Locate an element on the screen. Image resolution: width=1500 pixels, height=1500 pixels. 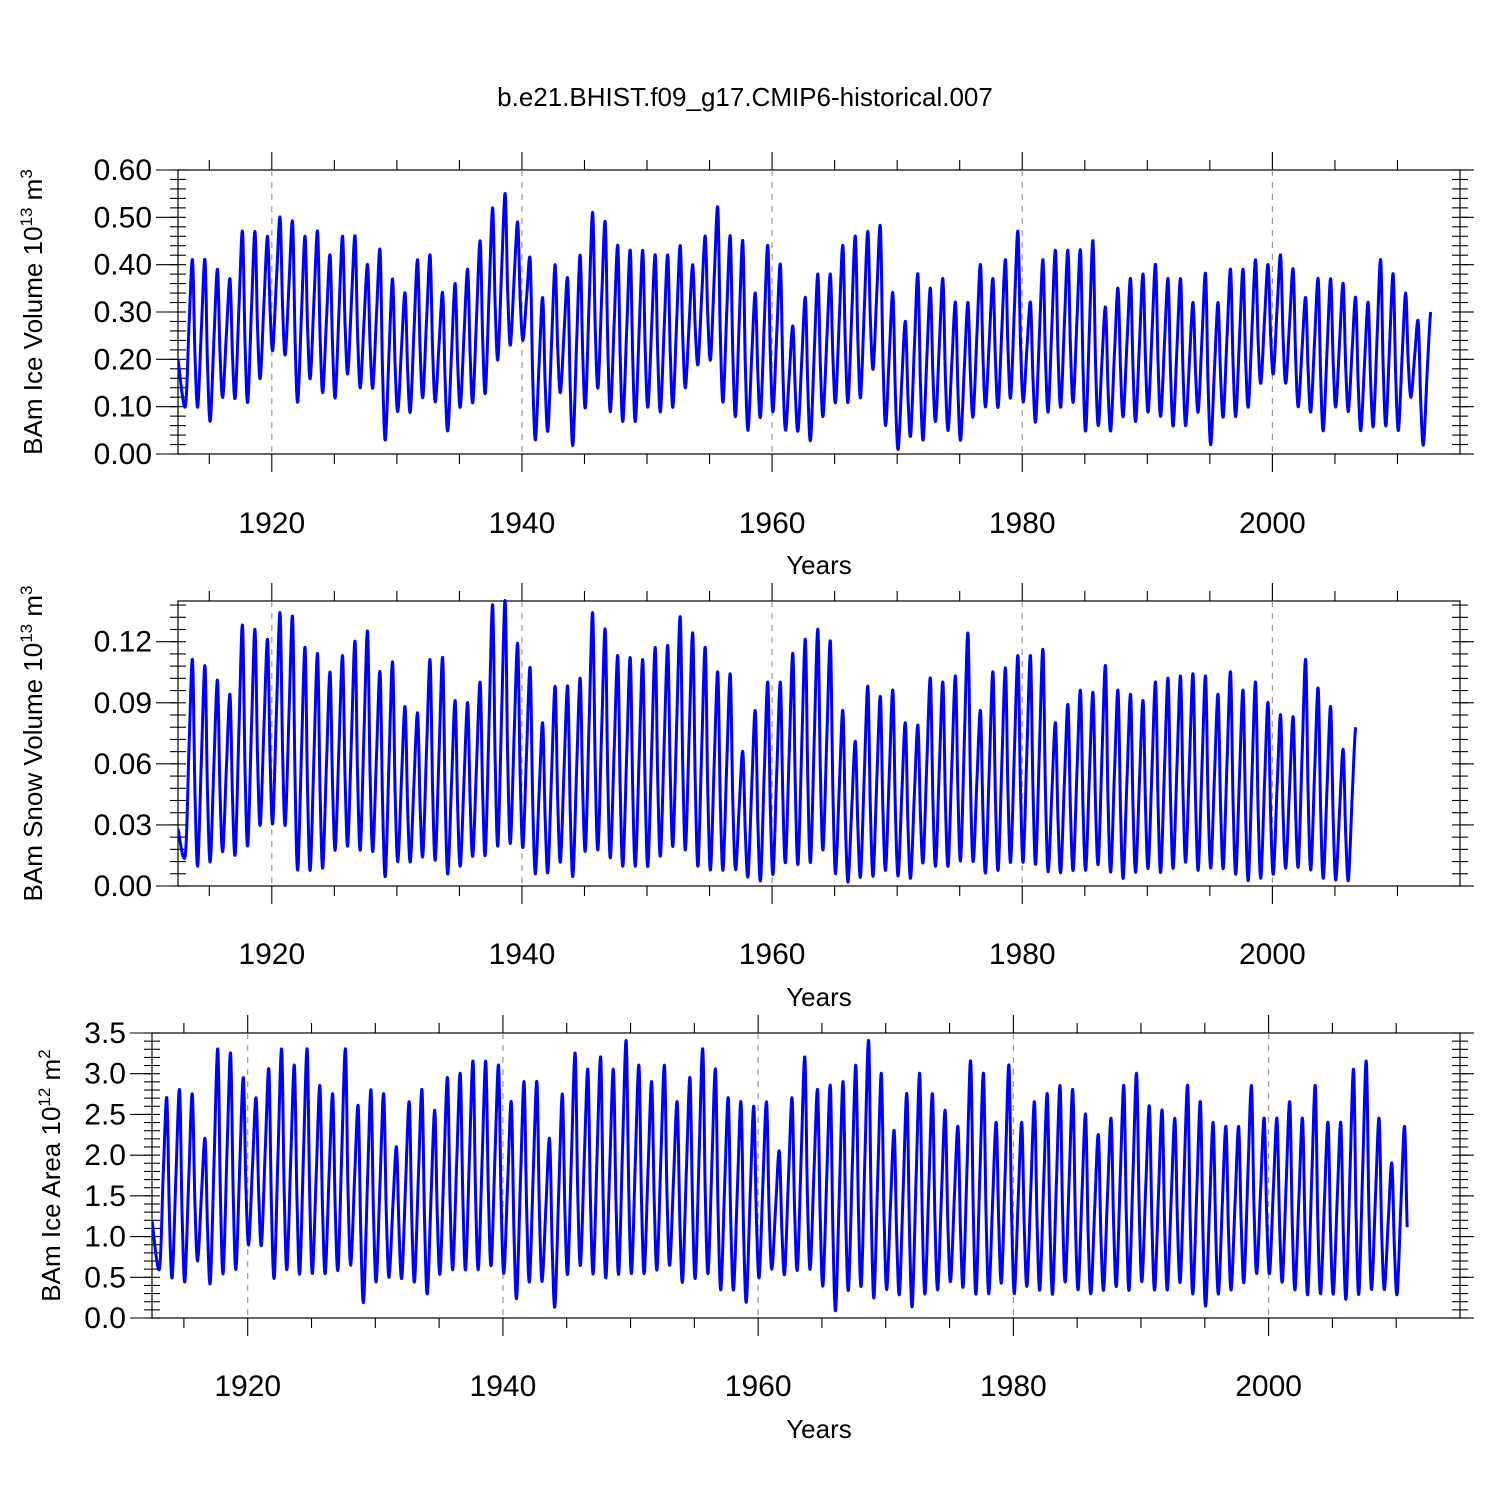
y-axis-title: BAm Ice Volume 1013 m3 is located at coordinates (32, 312).